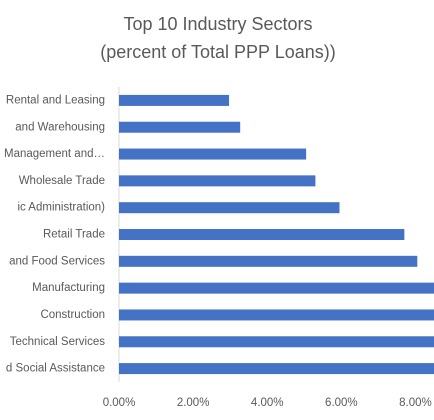 The image size is (434, 420). Describe the element at coordinates (415, 403) in the screenshot. I see `x-tick-label: 8.00%` at that location.